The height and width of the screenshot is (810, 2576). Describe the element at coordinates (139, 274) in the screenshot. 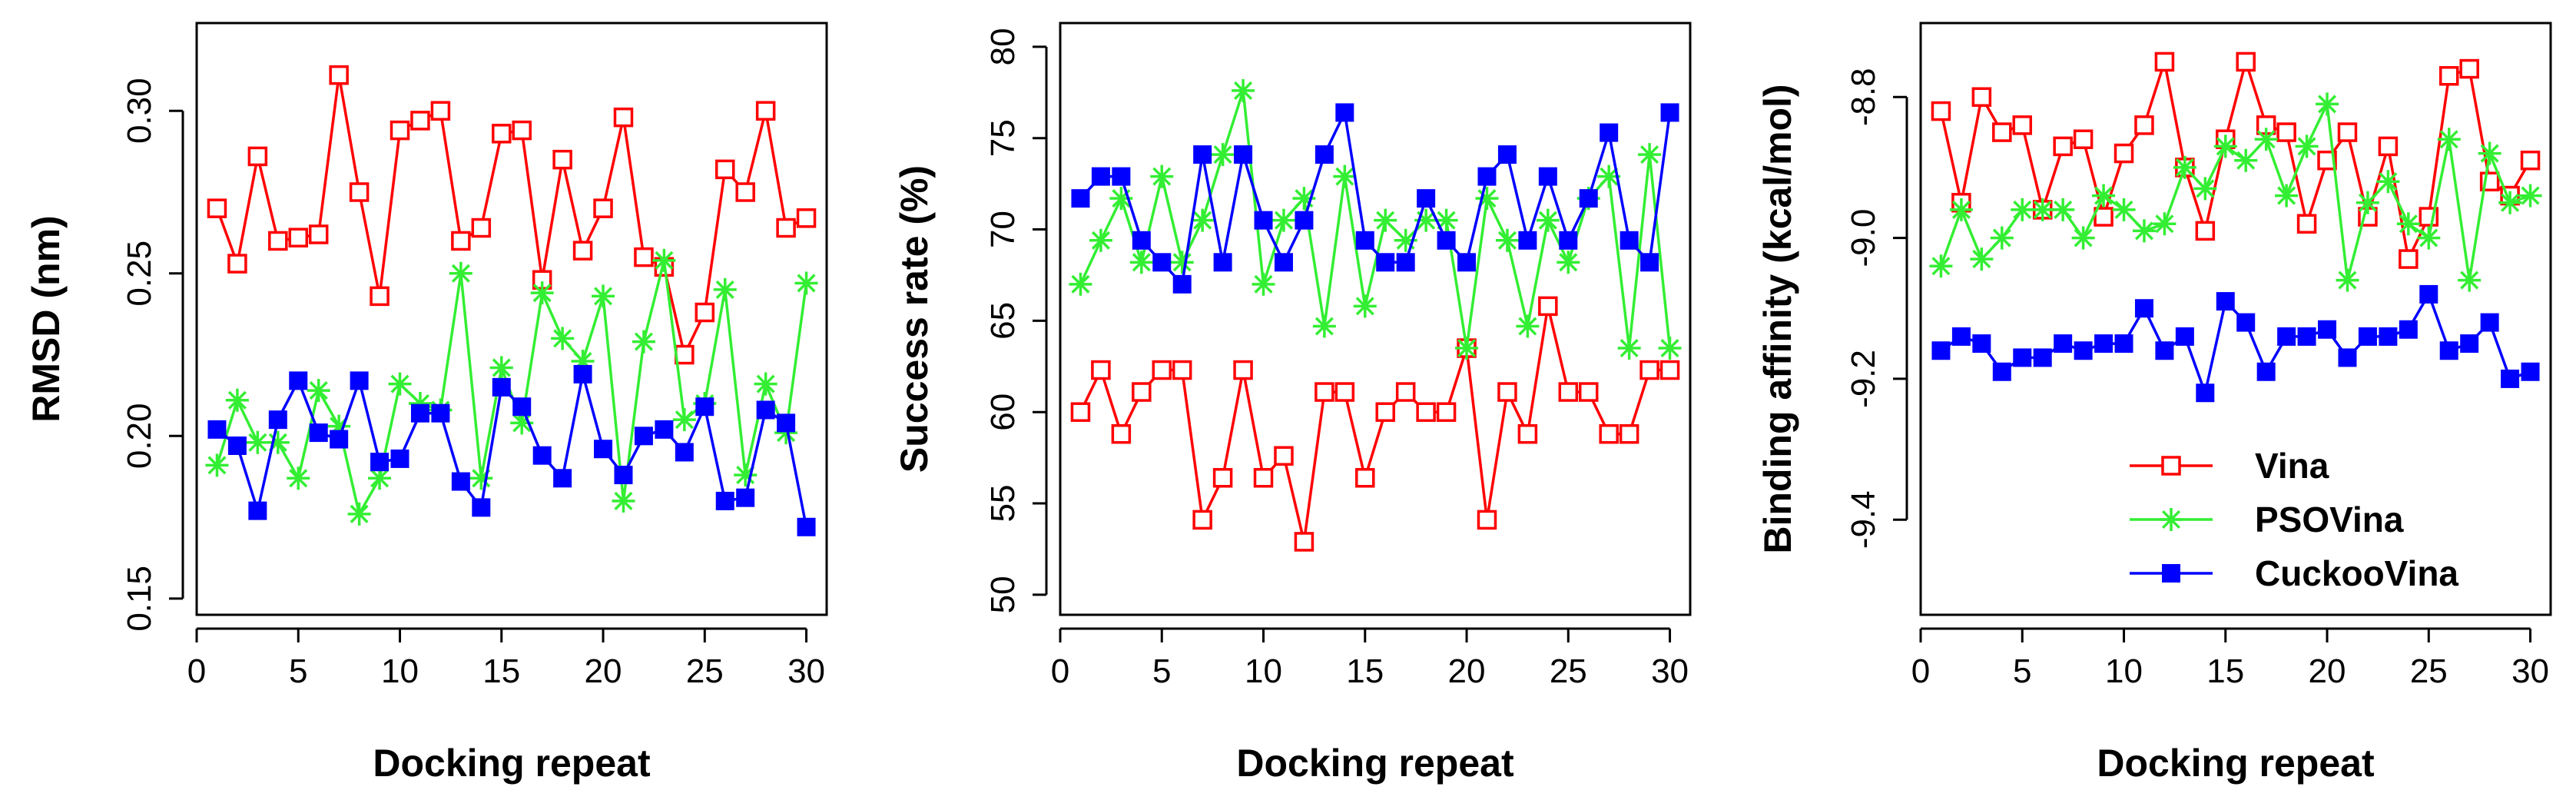

I see `y-tick-label-2: 0.25` at that location.